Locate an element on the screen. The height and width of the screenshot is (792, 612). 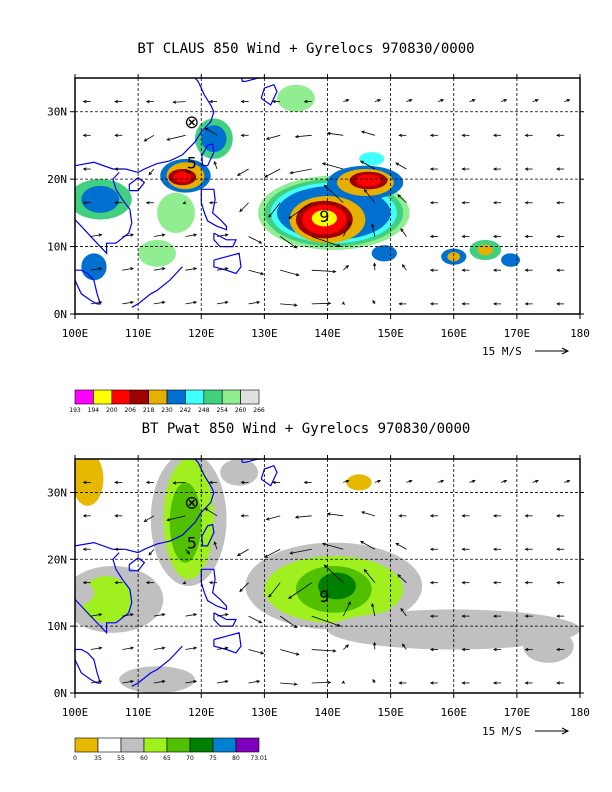
pwat-colorbar-label: 55 is located at coordinates (121, 758).